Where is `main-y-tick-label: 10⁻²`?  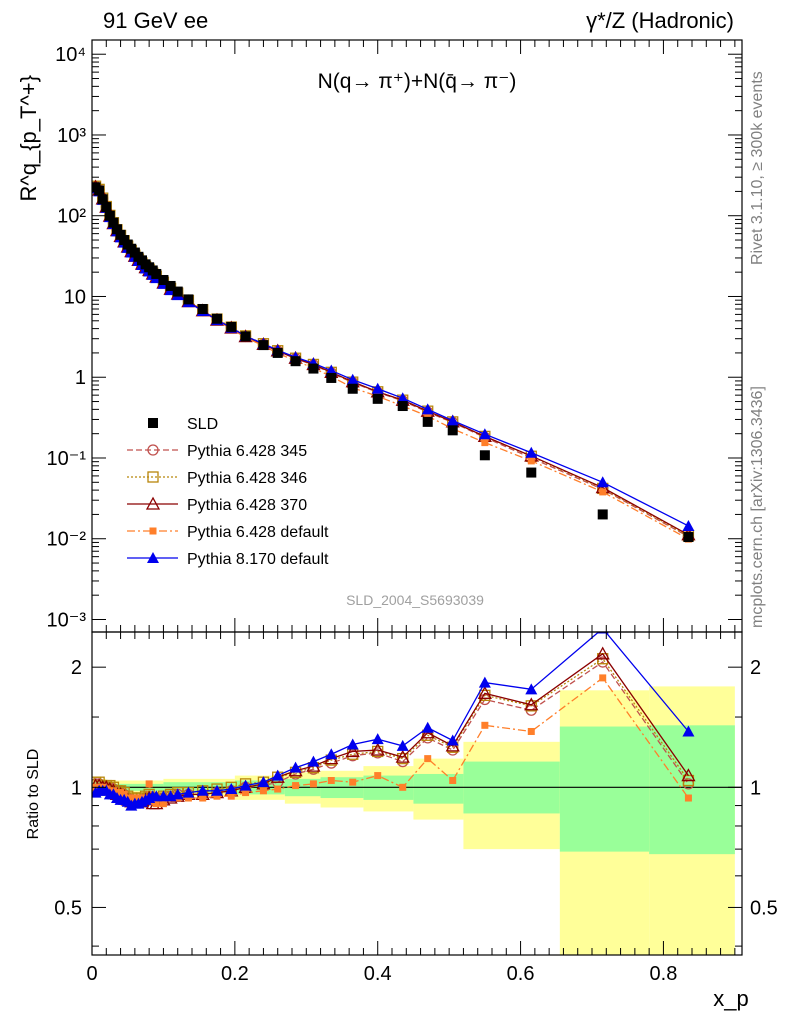
main-y-tick-label: 10⁻² is located at coordinates (67, 540).